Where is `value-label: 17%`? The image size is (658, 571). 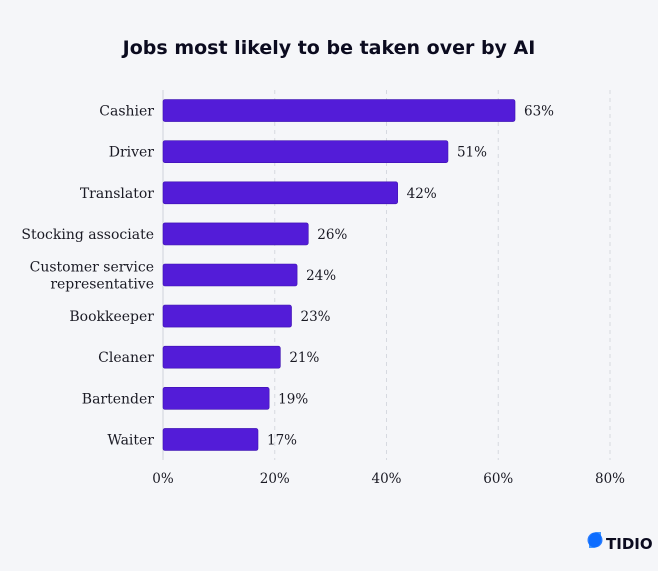 value-label: 17% is located at coordinates (282, 440).